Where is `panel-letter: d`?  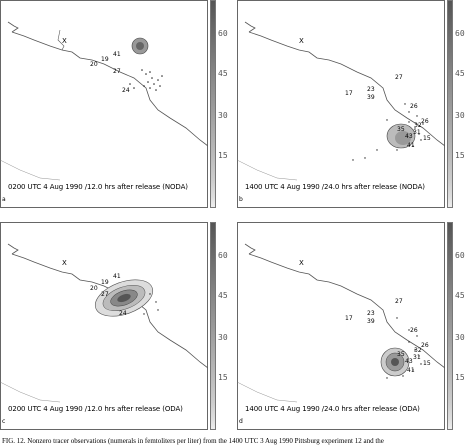 panel-letter: d is located at coordinates (241, 421).